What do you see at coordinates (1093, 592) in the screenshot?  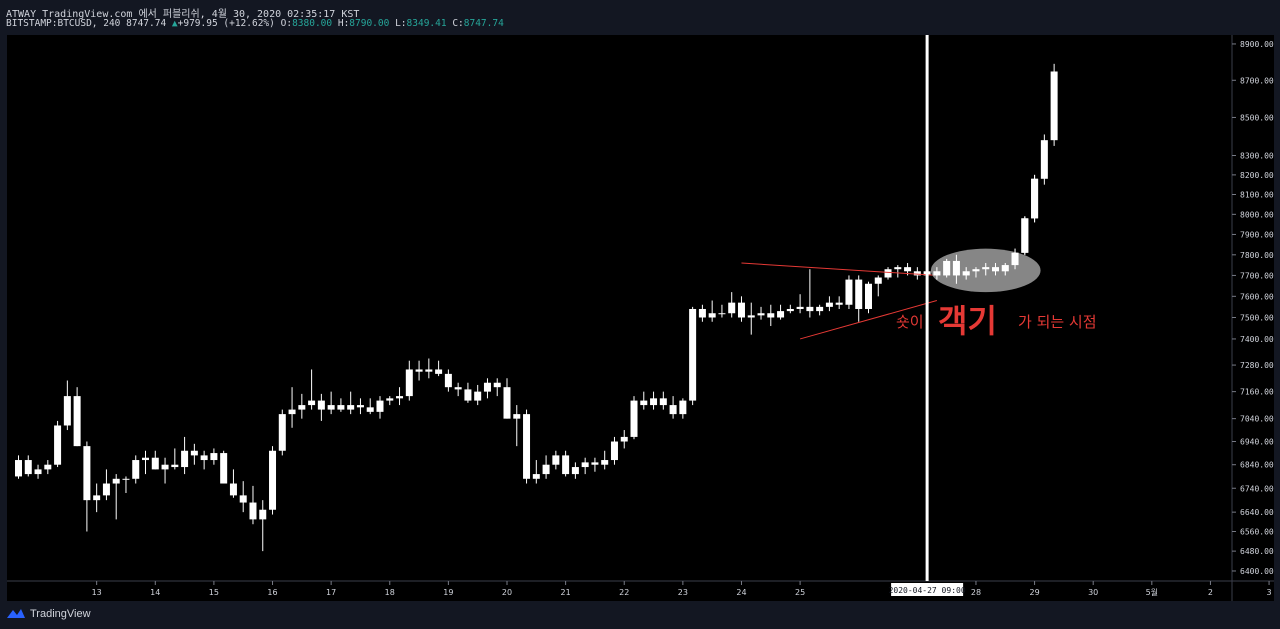 I see `x-tick-label: 30` at bounding box center [1093, 592].